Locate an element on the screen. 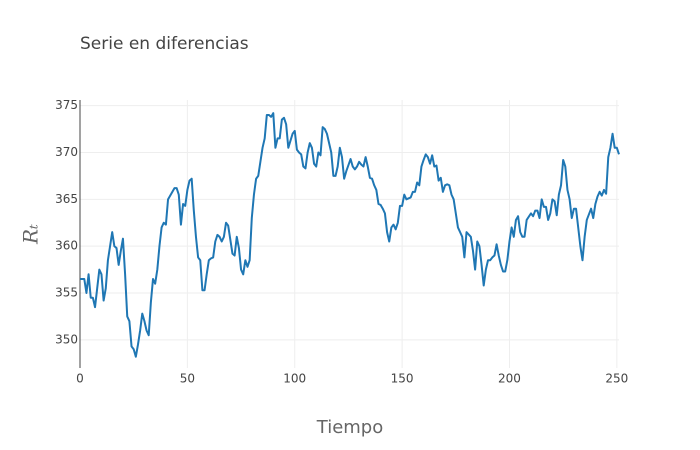 Image resolution: width=700 pixels, height=450 pixels. y-tick-label: 360 is located at coordinates (66, 246).